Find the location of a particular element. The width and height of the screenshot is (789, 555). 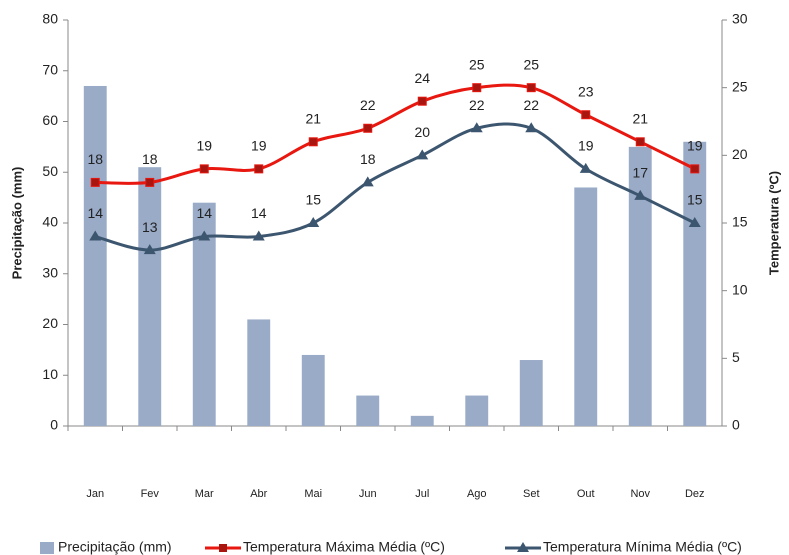

y-tick-label: 40 is located at coordinates (50, 222).